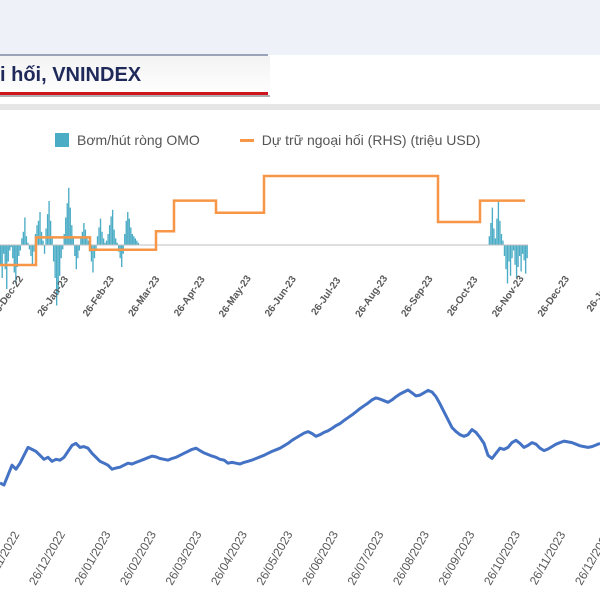 This screenshot has width=600, height=600. I want to click on top-x-tick-label: 26-Apr-23, so click(190, 296).